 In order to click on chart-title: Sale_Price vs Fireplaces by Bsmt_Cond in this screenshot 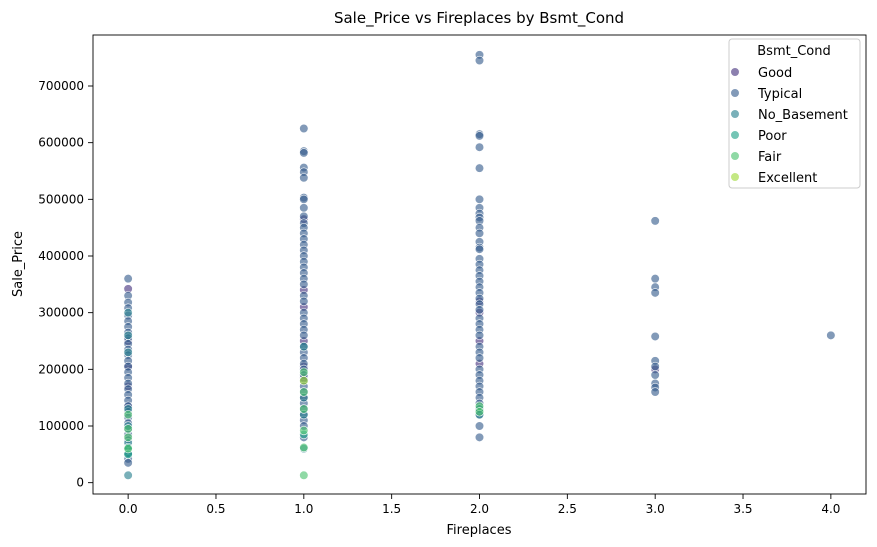, I will do `click(479, 18)`.